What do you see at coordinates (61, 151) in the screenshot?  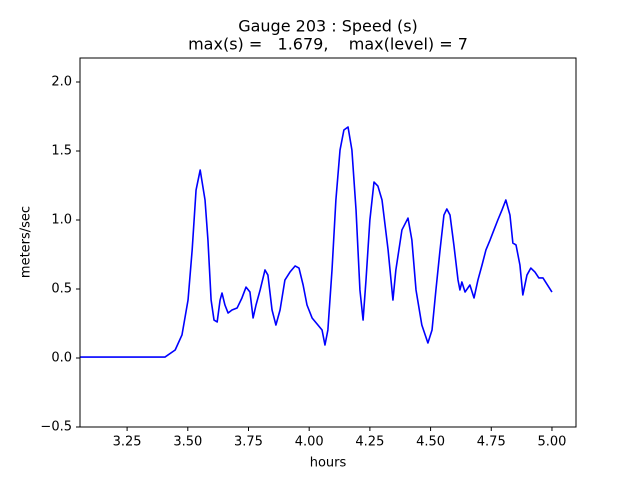 I see `y-tick-label: 1.5` at bounding box center [61, 151].